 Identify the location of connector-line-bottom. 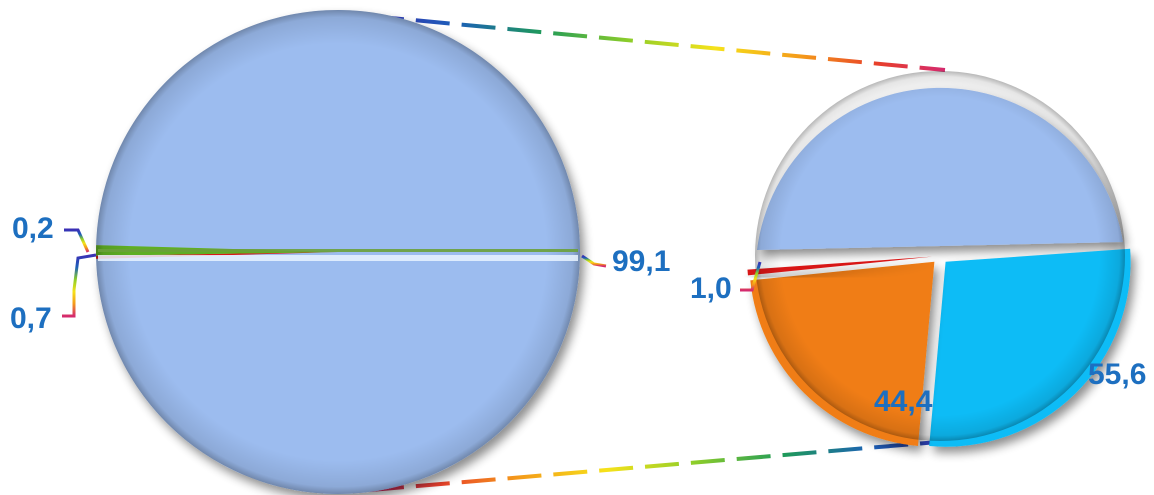
(666, 465).